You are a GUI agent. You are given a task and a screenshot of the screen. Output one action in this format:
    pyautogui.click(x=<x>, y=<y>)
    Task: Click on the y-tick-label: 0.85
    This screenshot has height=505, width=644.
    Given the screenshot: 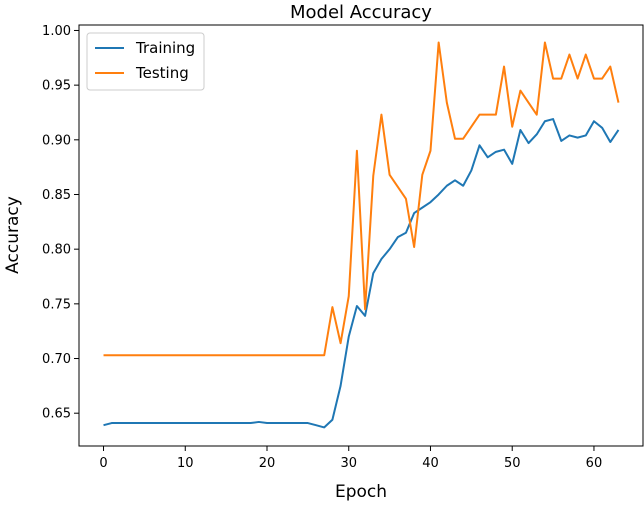 What is the action you would take?
    pyautogui.click(x=56, y=195)
    